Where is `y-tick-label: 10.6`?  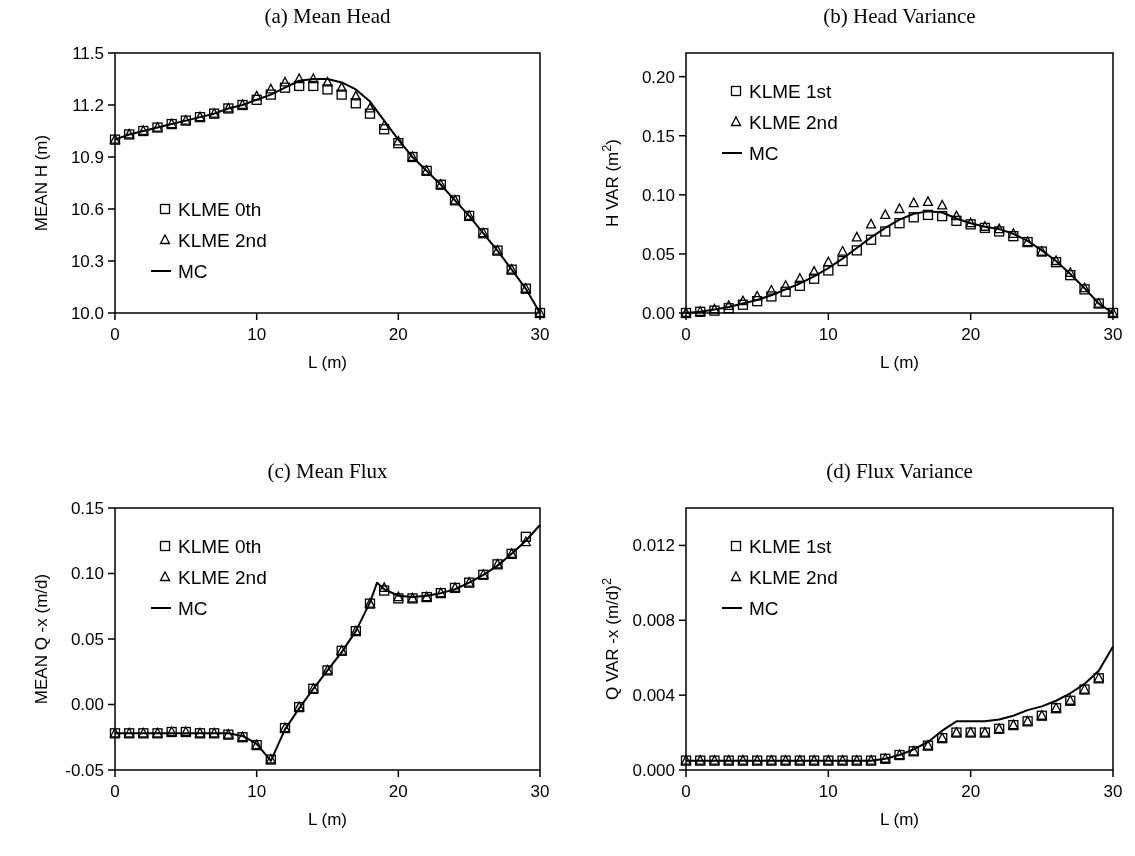
y-tick-label: 10.6 is located at coordinates (87, 209).